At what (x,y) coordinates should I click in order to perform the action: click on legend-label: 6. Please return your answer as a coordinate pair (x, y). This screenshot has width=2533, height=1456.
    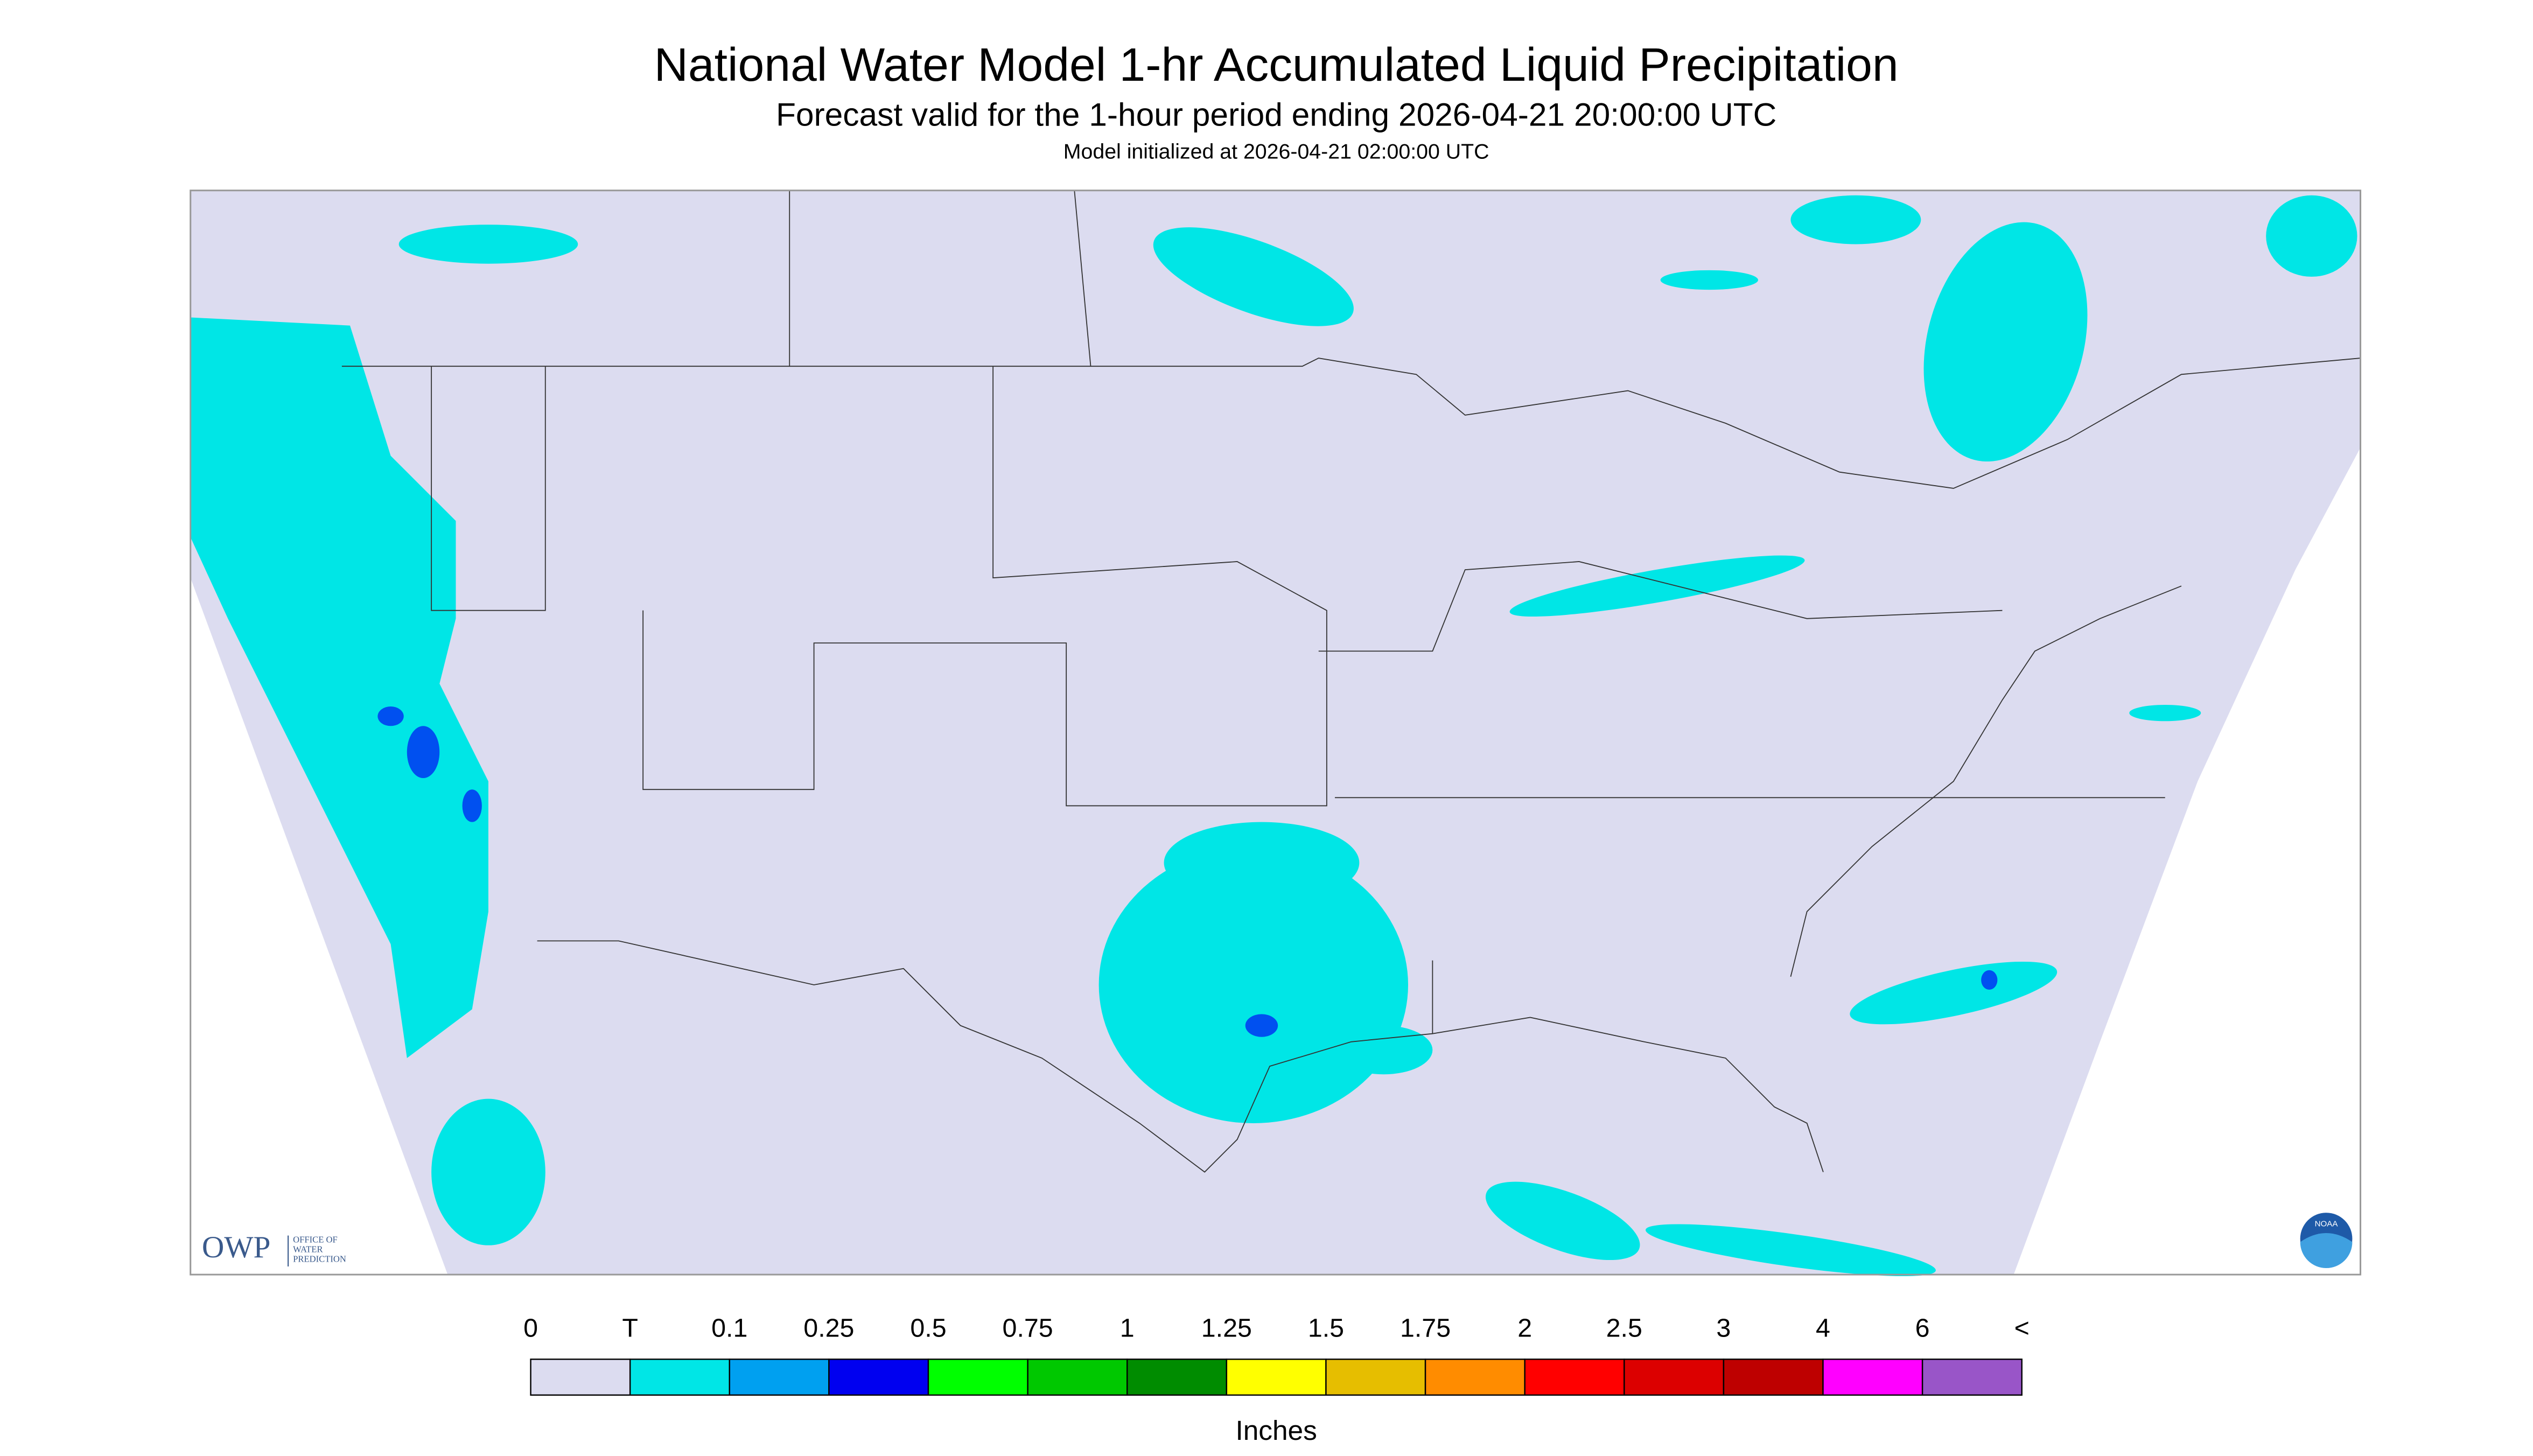
    Looking at the image, I should click on (1922, 1328).